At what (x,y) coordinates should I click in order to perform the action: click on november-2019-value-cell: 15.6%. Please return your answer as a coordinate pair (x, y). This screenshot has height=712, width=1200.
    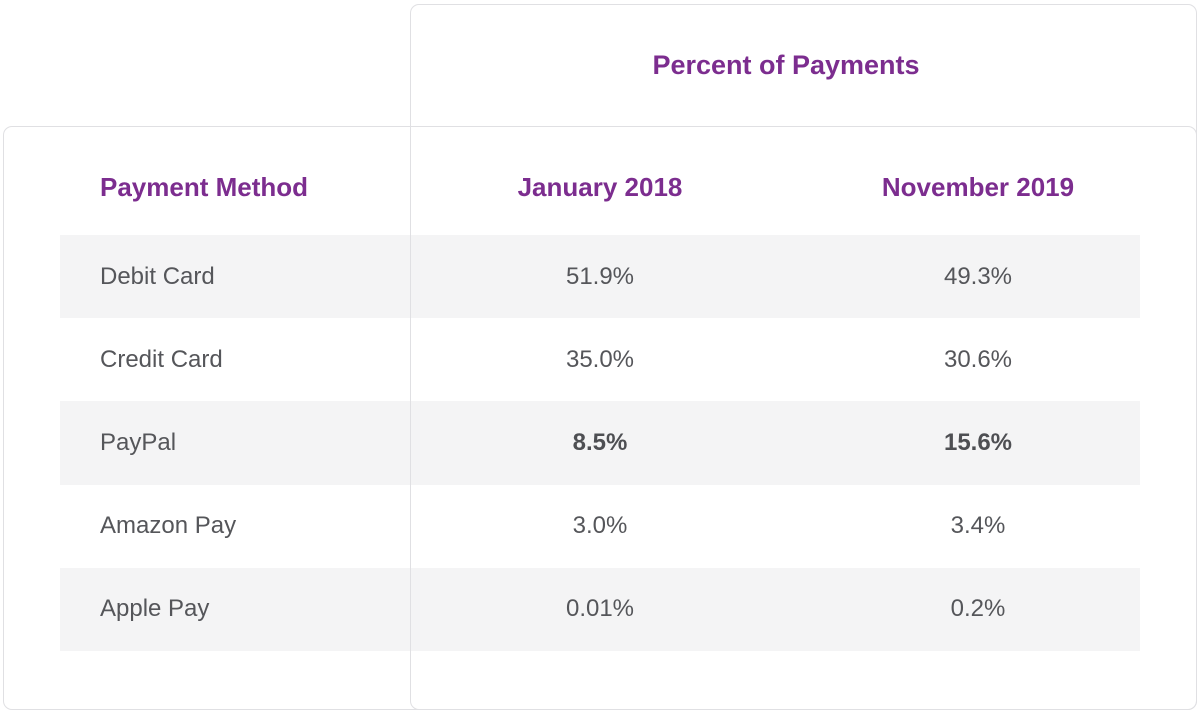
    Looking at the image, I should click on (978, 442).